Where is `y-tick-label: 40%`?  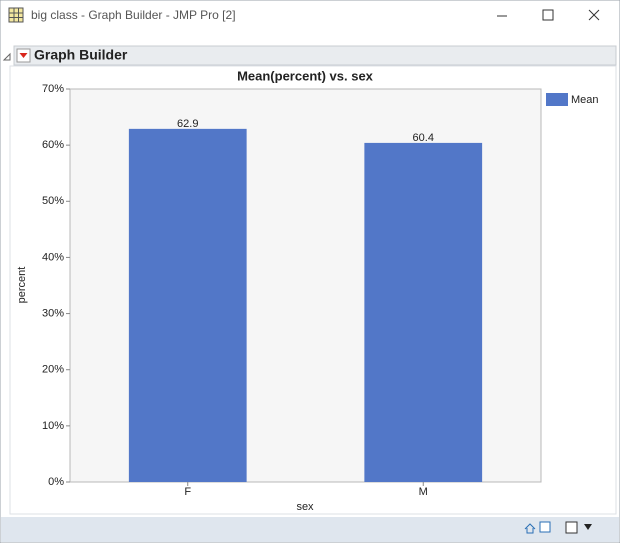
y-tick-label: 40% is located at coordinates (53, 257).